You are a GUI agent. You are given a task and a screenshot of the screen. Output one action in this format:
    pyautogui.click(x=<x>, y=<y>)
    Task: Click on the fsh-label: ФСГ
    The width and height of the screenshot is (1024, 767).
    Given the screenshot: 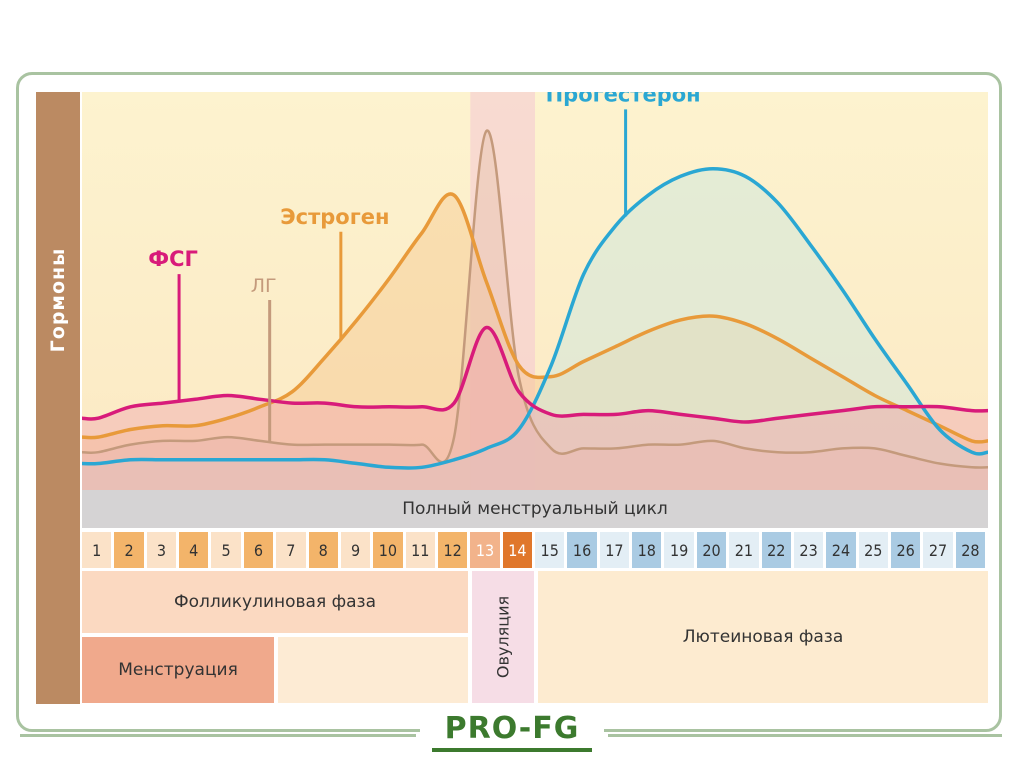 What is the action you would take?
    pyautogui.click(x=173, y=259)
    